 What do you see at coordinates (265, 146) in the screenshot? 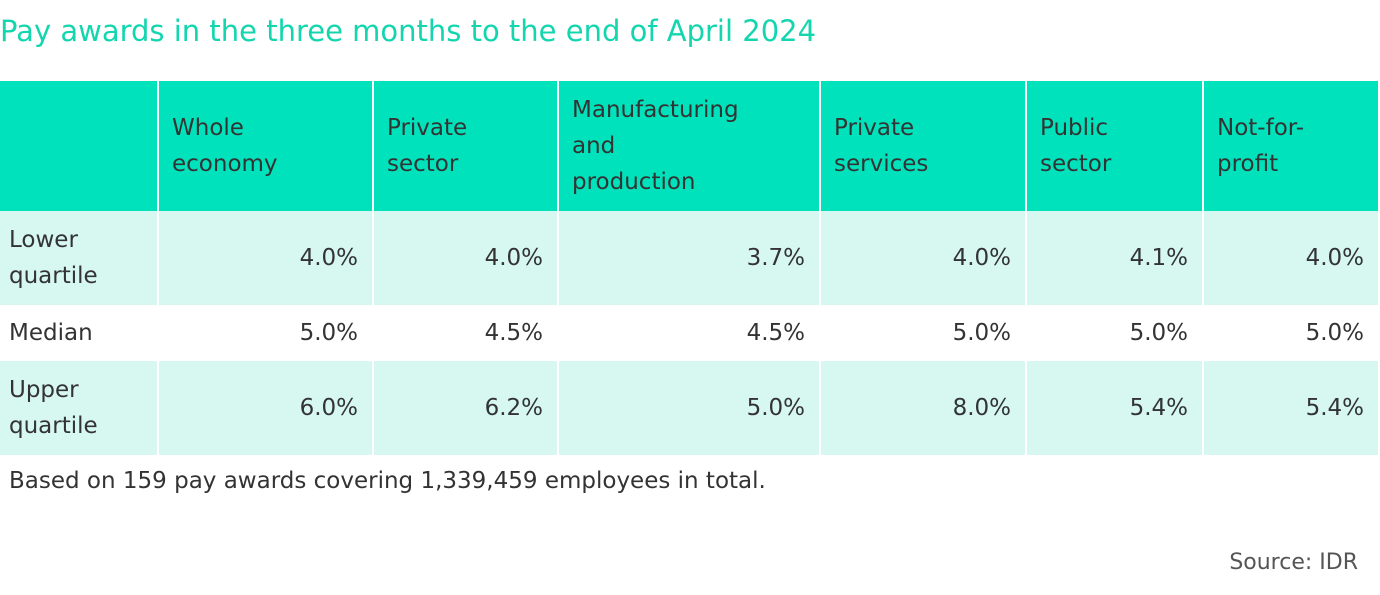
I see `header-cell-col-1: Whole economy` at bounding box center [265, 146].